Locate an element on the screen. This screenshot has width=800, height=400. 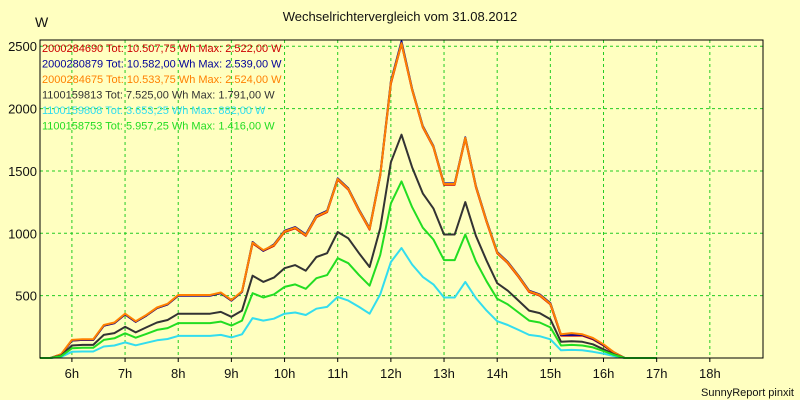
x-tick-label: 7h is located at coordinates (125, 373).